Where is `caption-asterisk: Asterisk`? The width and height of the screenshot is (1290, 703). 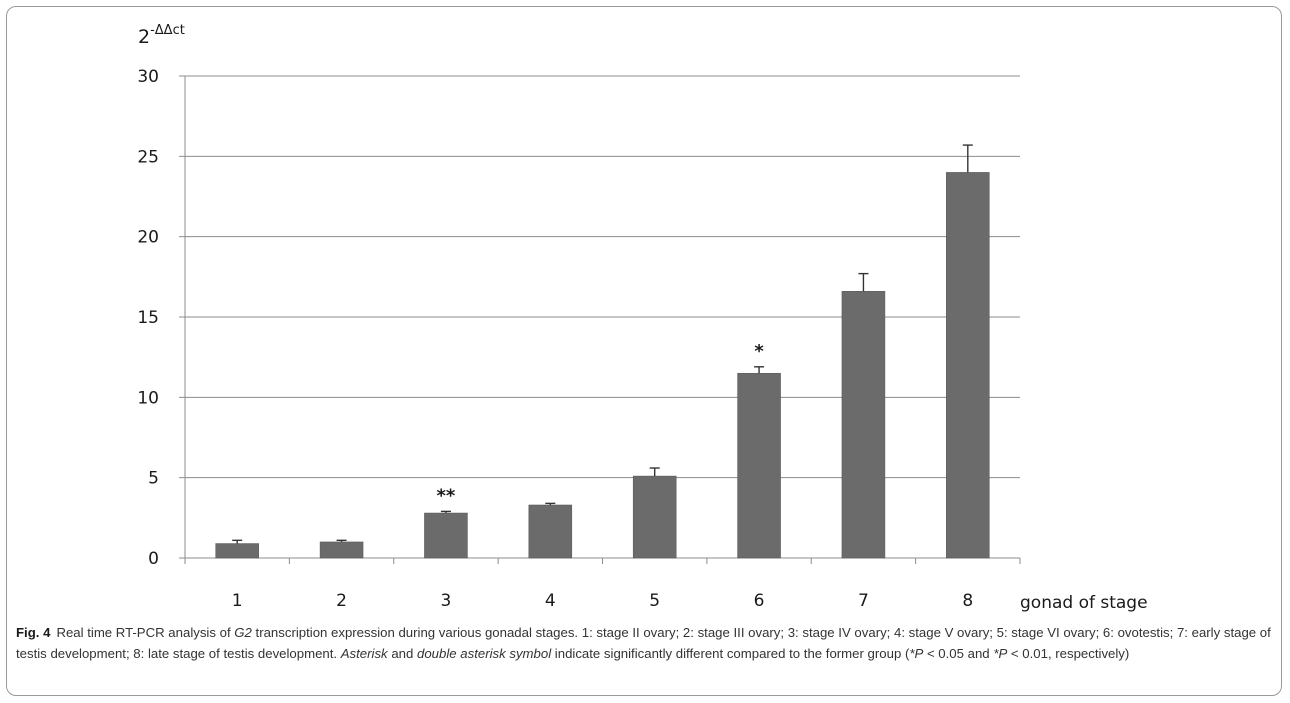 caption-asterisk: Asterisk is located at coordinates (364, 653).